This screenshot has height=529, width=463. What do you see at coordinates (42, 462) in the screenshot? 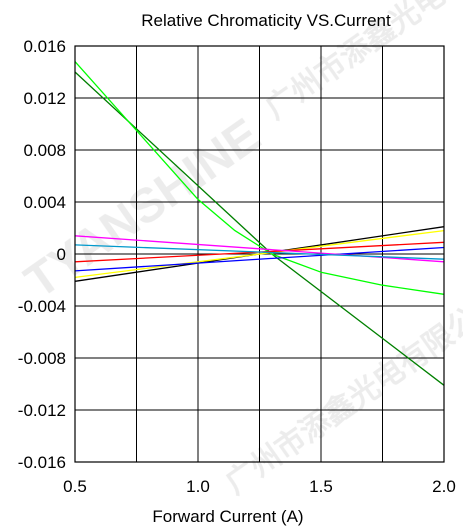
I see `y-tick-label: -0.016` at bounding box center [42, 462].